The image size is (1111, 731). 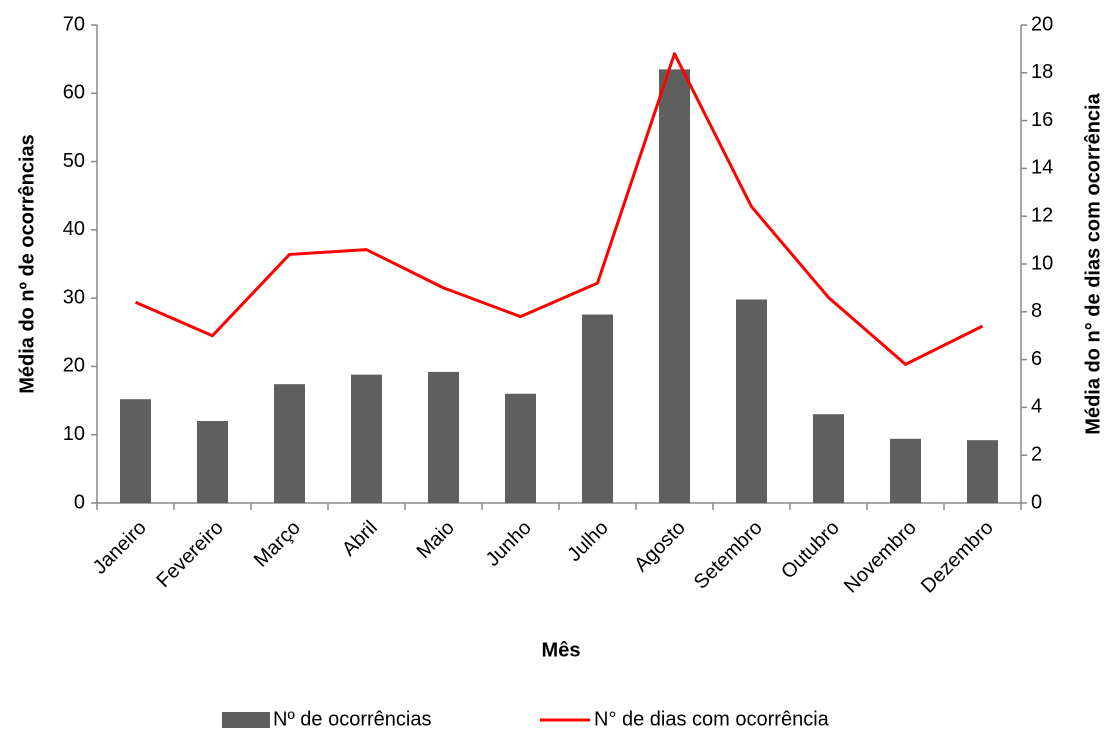 What do you see at coordinates (561, 650) in the screenshot?
I see `x-axis-title: Mês` at bounding box center [561, 650].